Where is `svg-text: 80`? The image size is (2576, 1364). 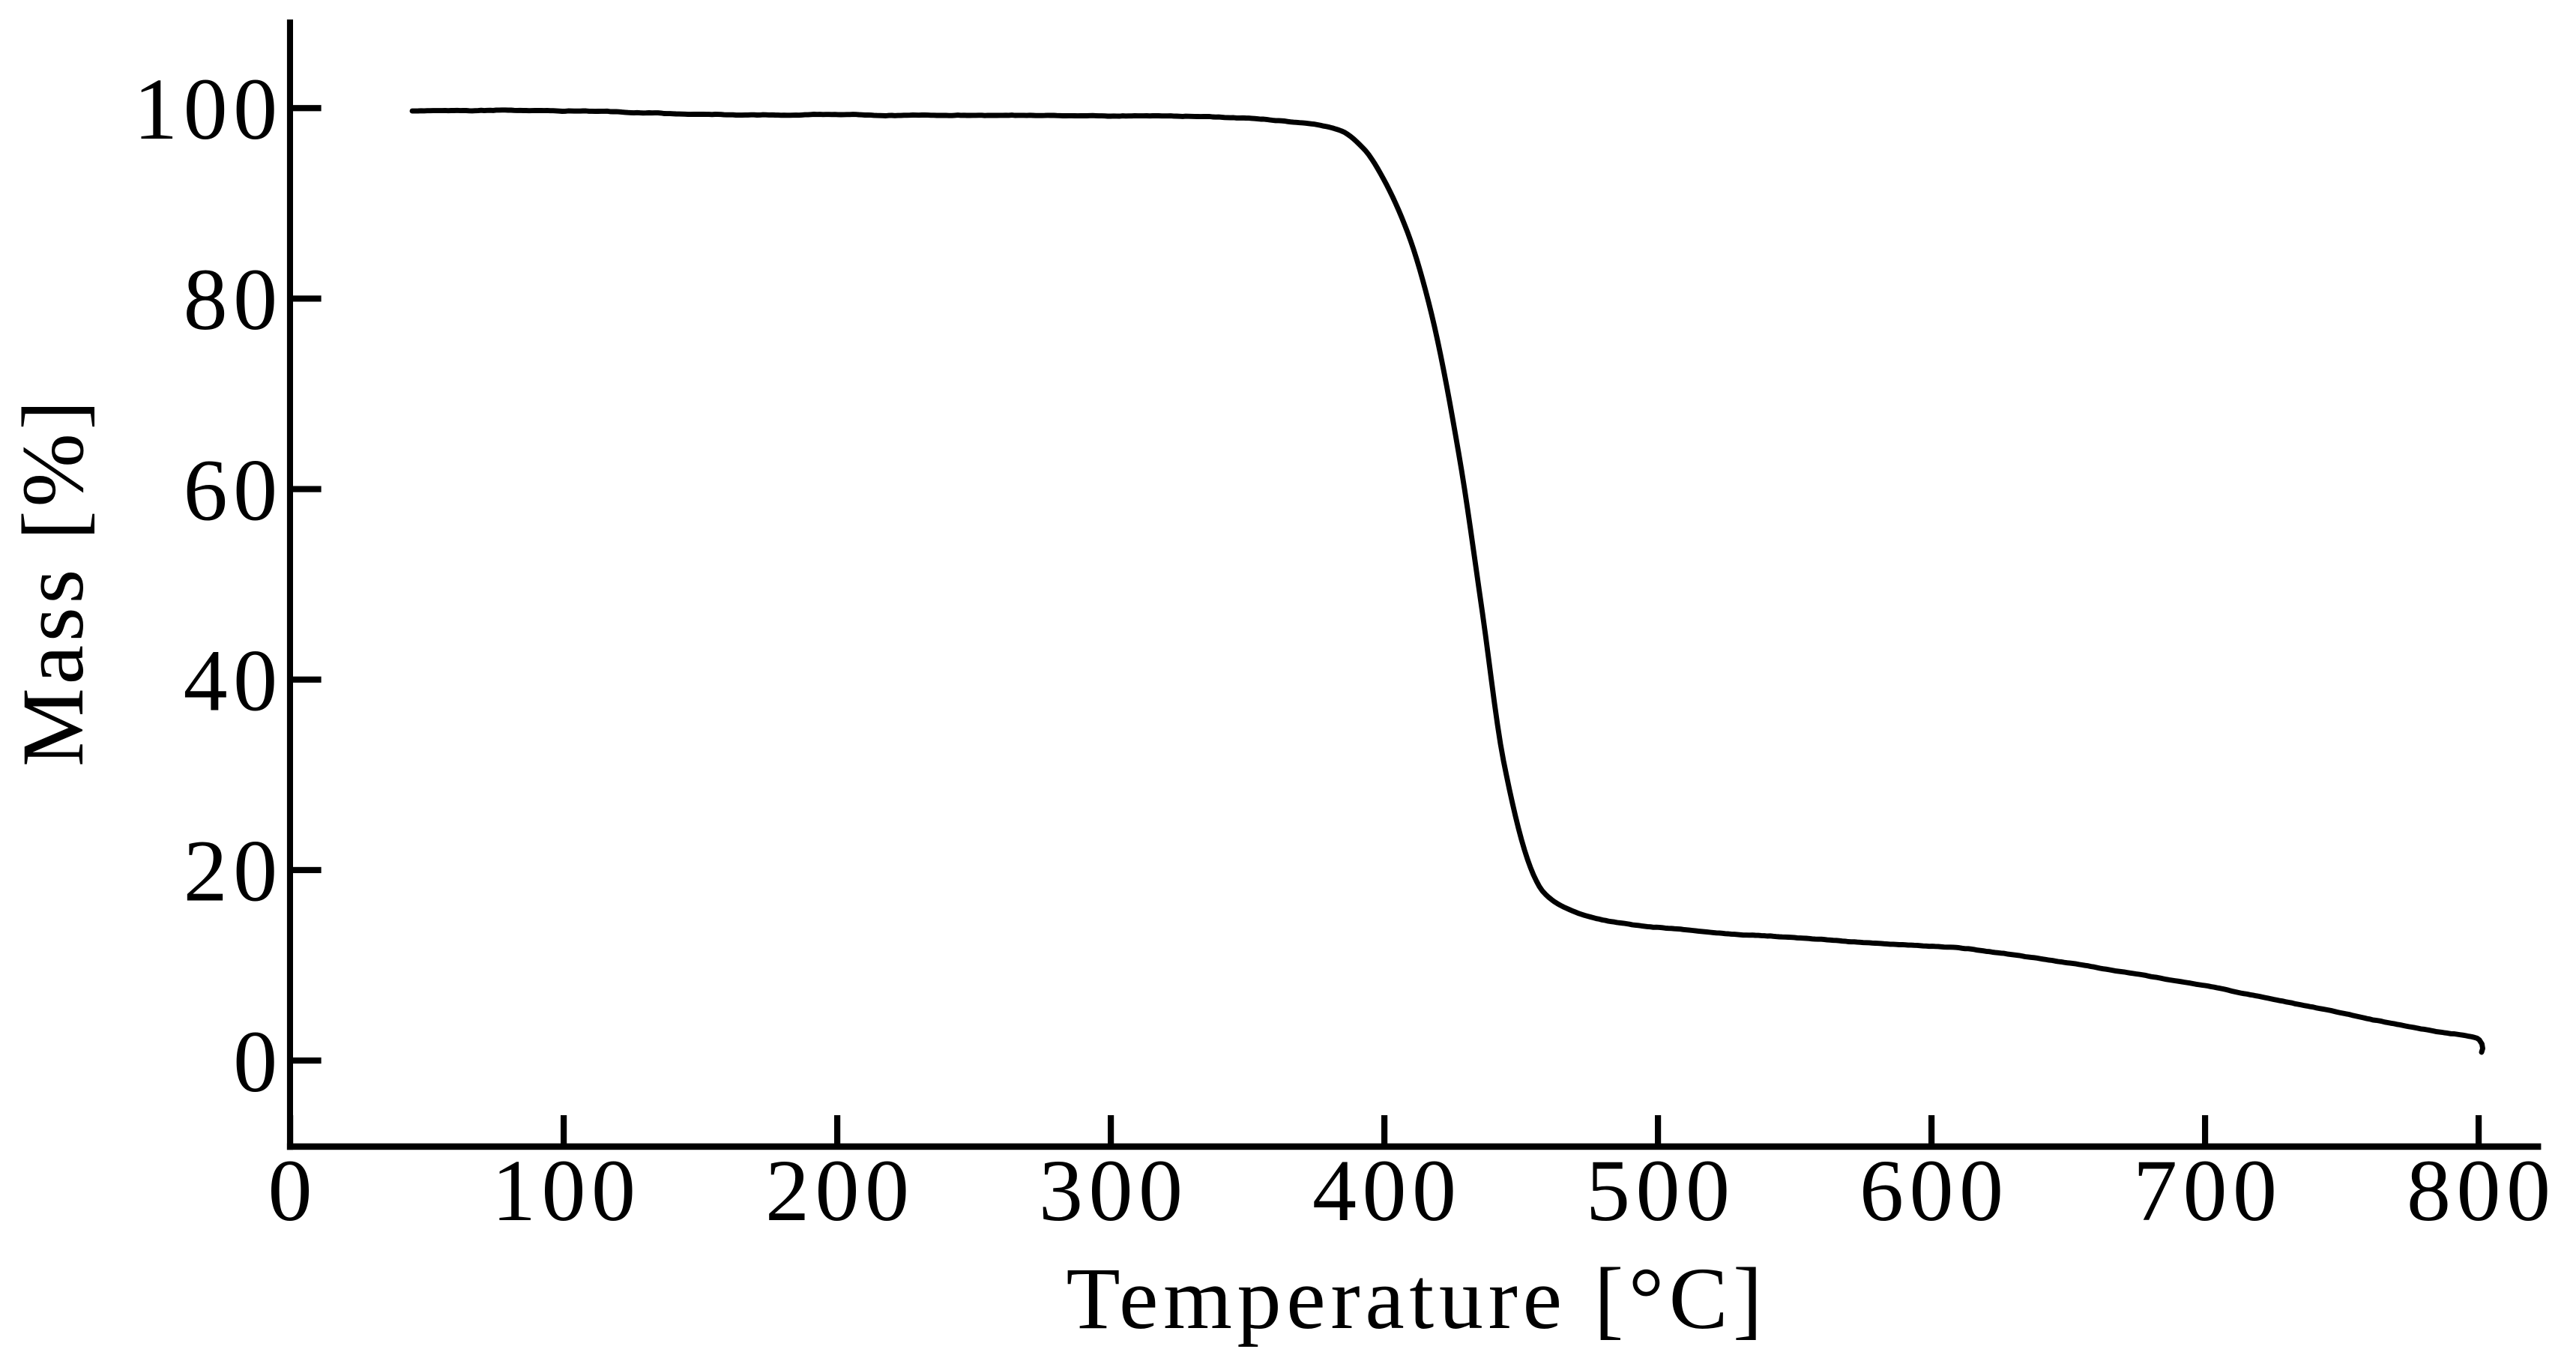
svg-text: 80 is located at coordinates (233, 299).